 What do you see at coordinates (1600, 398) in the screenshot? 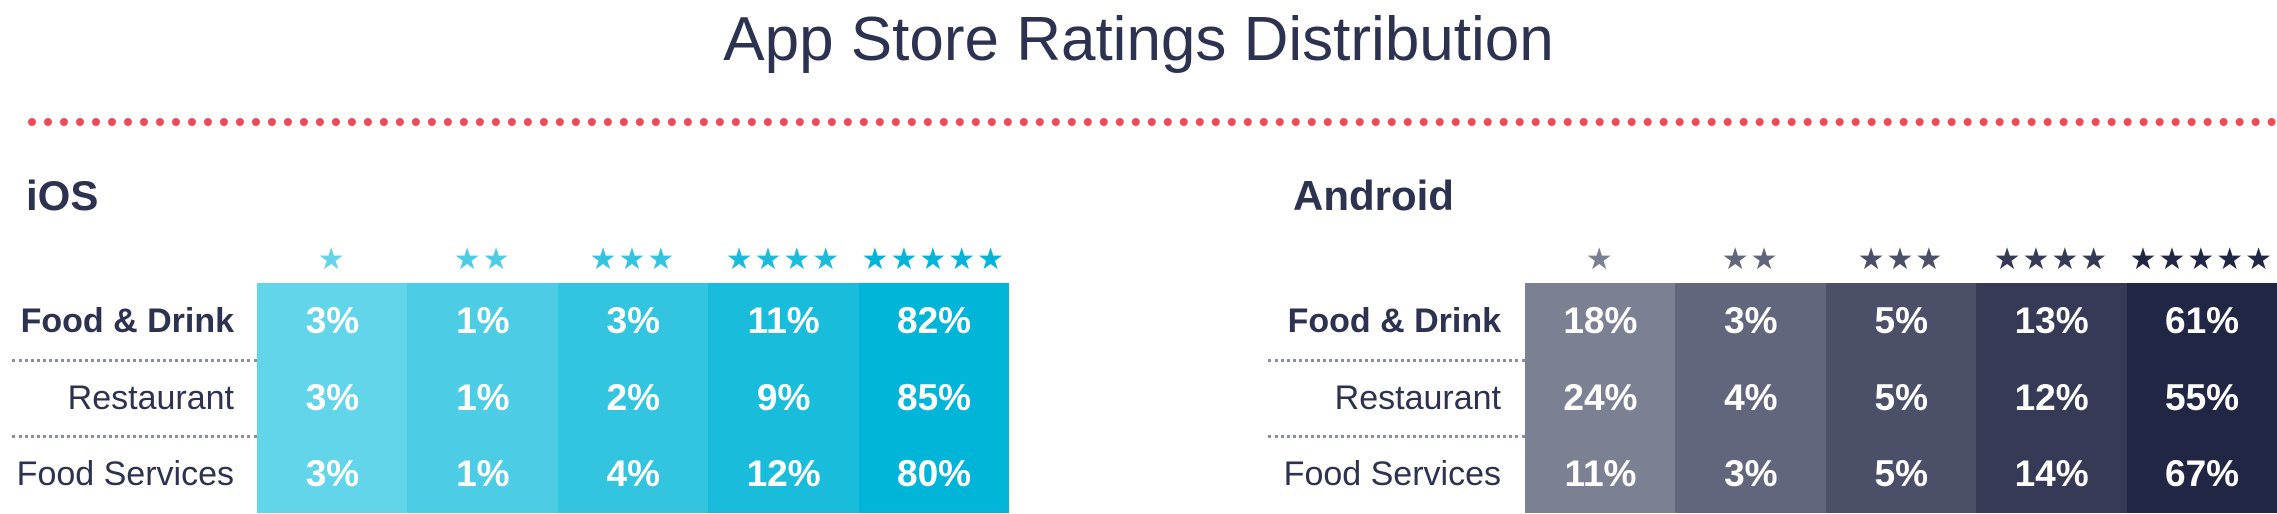
I see `cell: 24%` at bounding box center [1600, 398].